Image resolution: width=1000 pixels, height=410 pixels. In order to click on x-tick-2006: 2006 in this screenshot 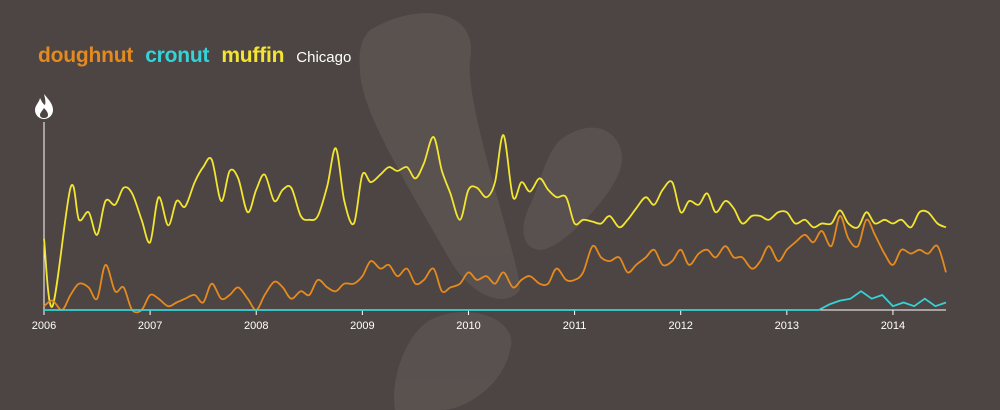, I will do `click(44, 321)`.